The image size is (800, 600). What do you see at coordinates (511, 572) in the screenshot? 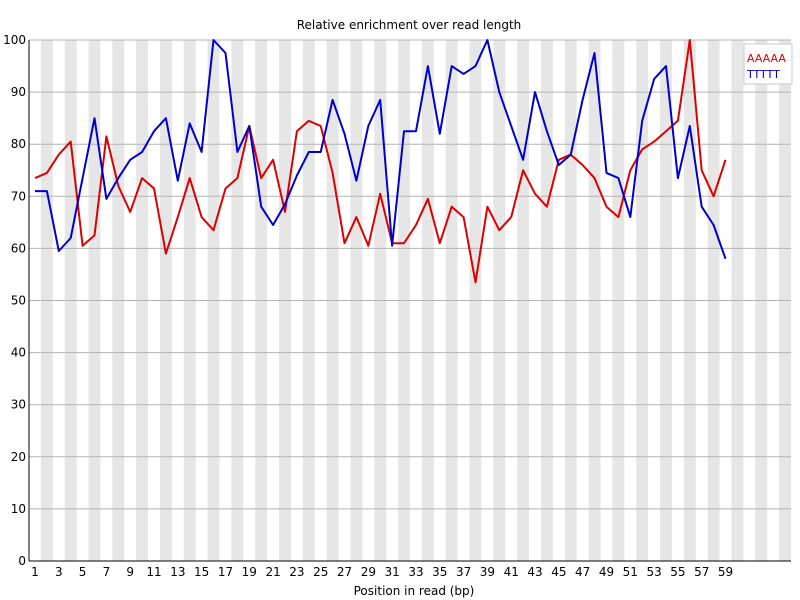
I see `x-tick-label: 41` at bounding box center [511, 572].